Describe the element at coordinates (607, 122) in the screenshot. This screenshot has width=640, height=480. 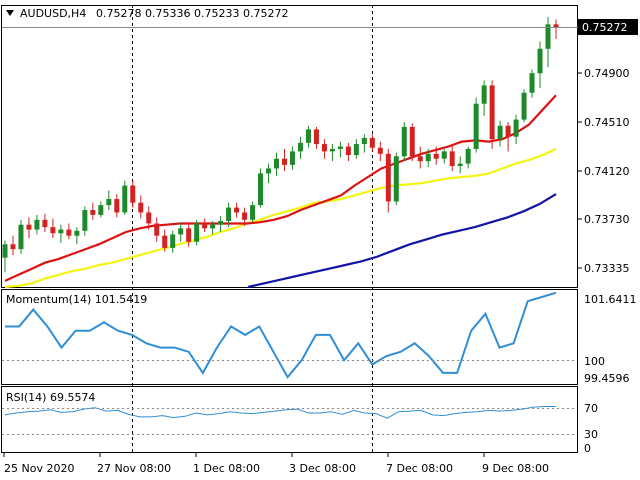
I see `price-tick: 0.74510` at that location.